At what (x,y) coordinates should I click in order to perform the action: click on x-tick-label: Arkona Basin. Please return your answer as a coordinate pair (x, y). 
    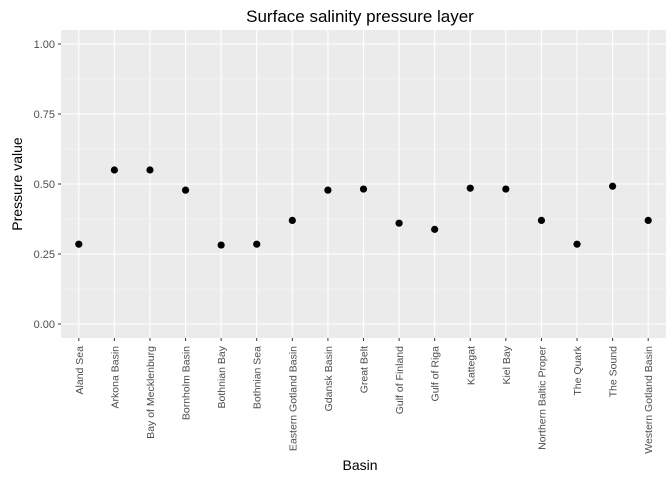
    Looking at the image, I should click on (115, 377).